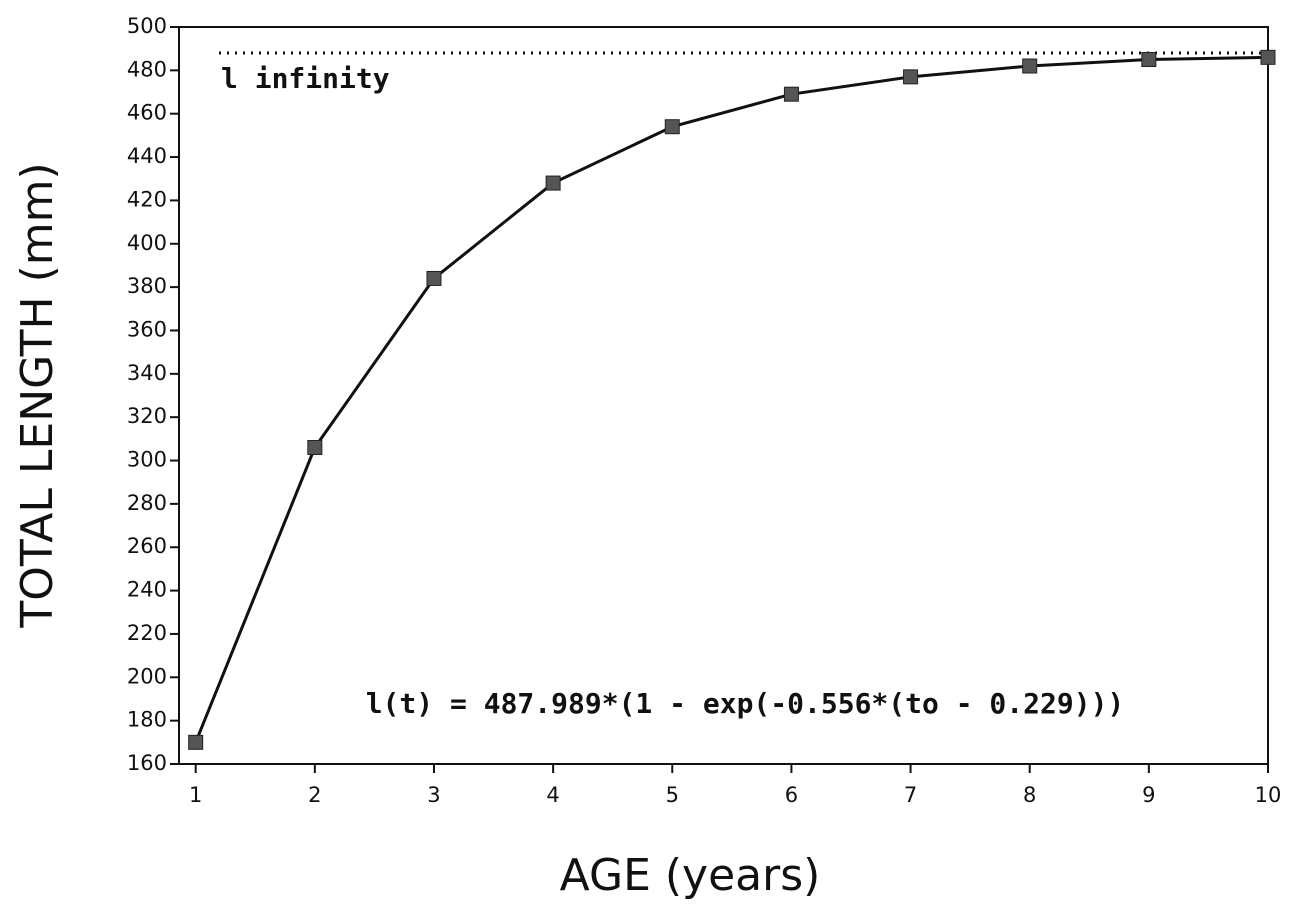  Describe the element at coordinates (791, 795) in the screenshot. I see `x-tick-label: 6` at that location.